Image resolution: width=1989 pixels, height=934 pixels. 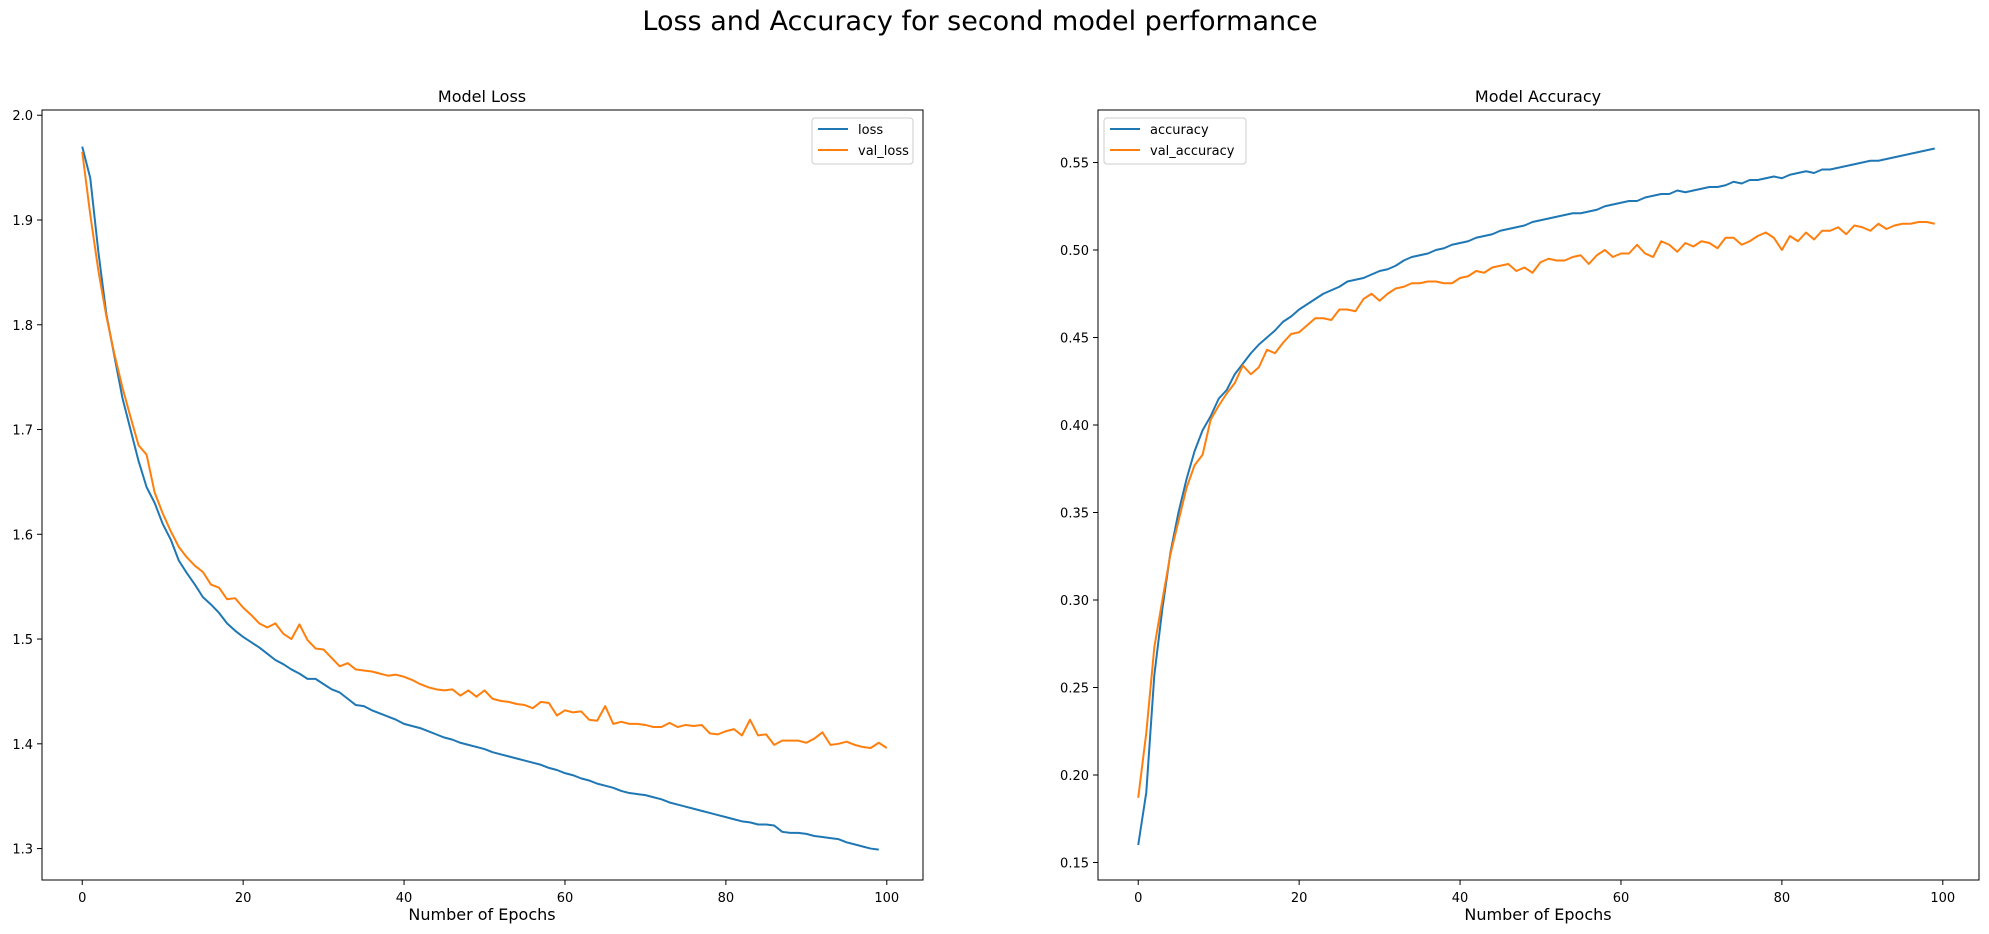 I want to click on accuracy-y-tick-label: 0.15, so click(x=1074, y=864).